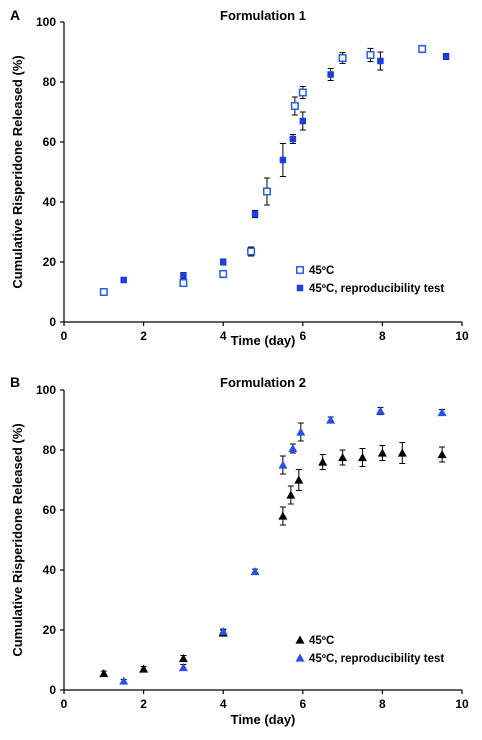 This screenshot has width=482, height=740. What do you see at coordinates (369, 650) in the screenshot?
I see `legend-b: 45ºC 45ºC, reproducibility test` at bounding box center [369, 650].